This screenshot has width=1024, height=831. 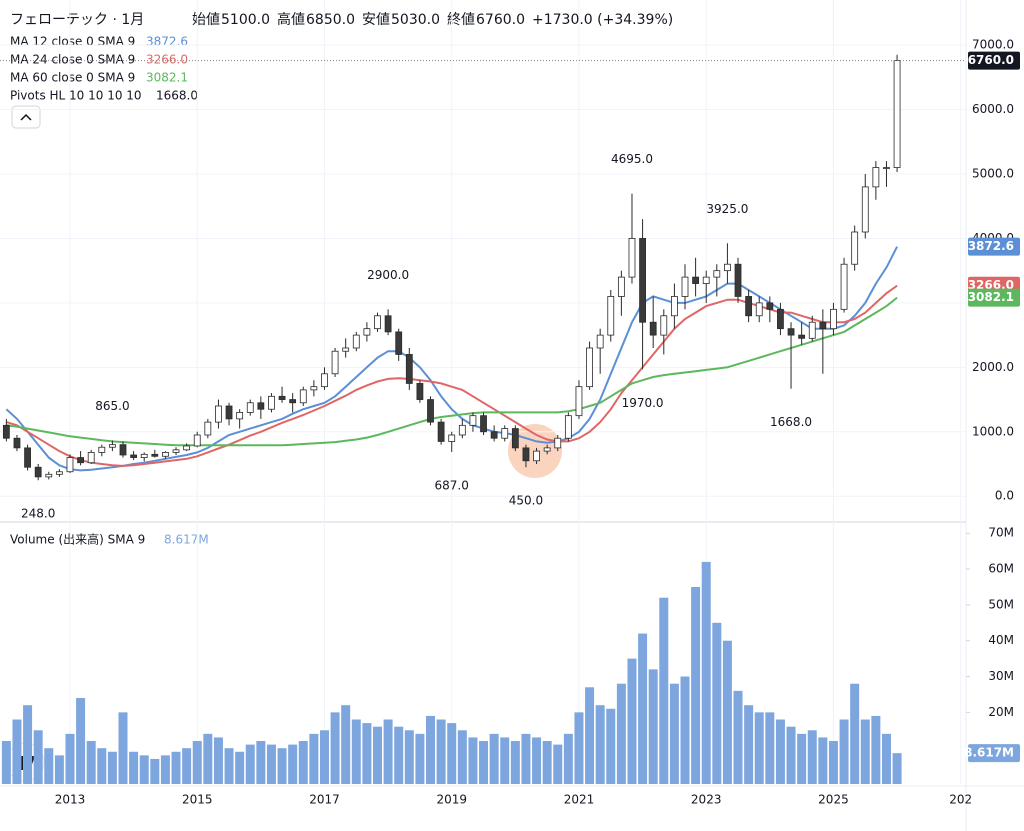 What do you see at coordinates (1001, 533) in the screenshot?
I see `volume-tick-label: 70M` at bounding box center [1001, 533].